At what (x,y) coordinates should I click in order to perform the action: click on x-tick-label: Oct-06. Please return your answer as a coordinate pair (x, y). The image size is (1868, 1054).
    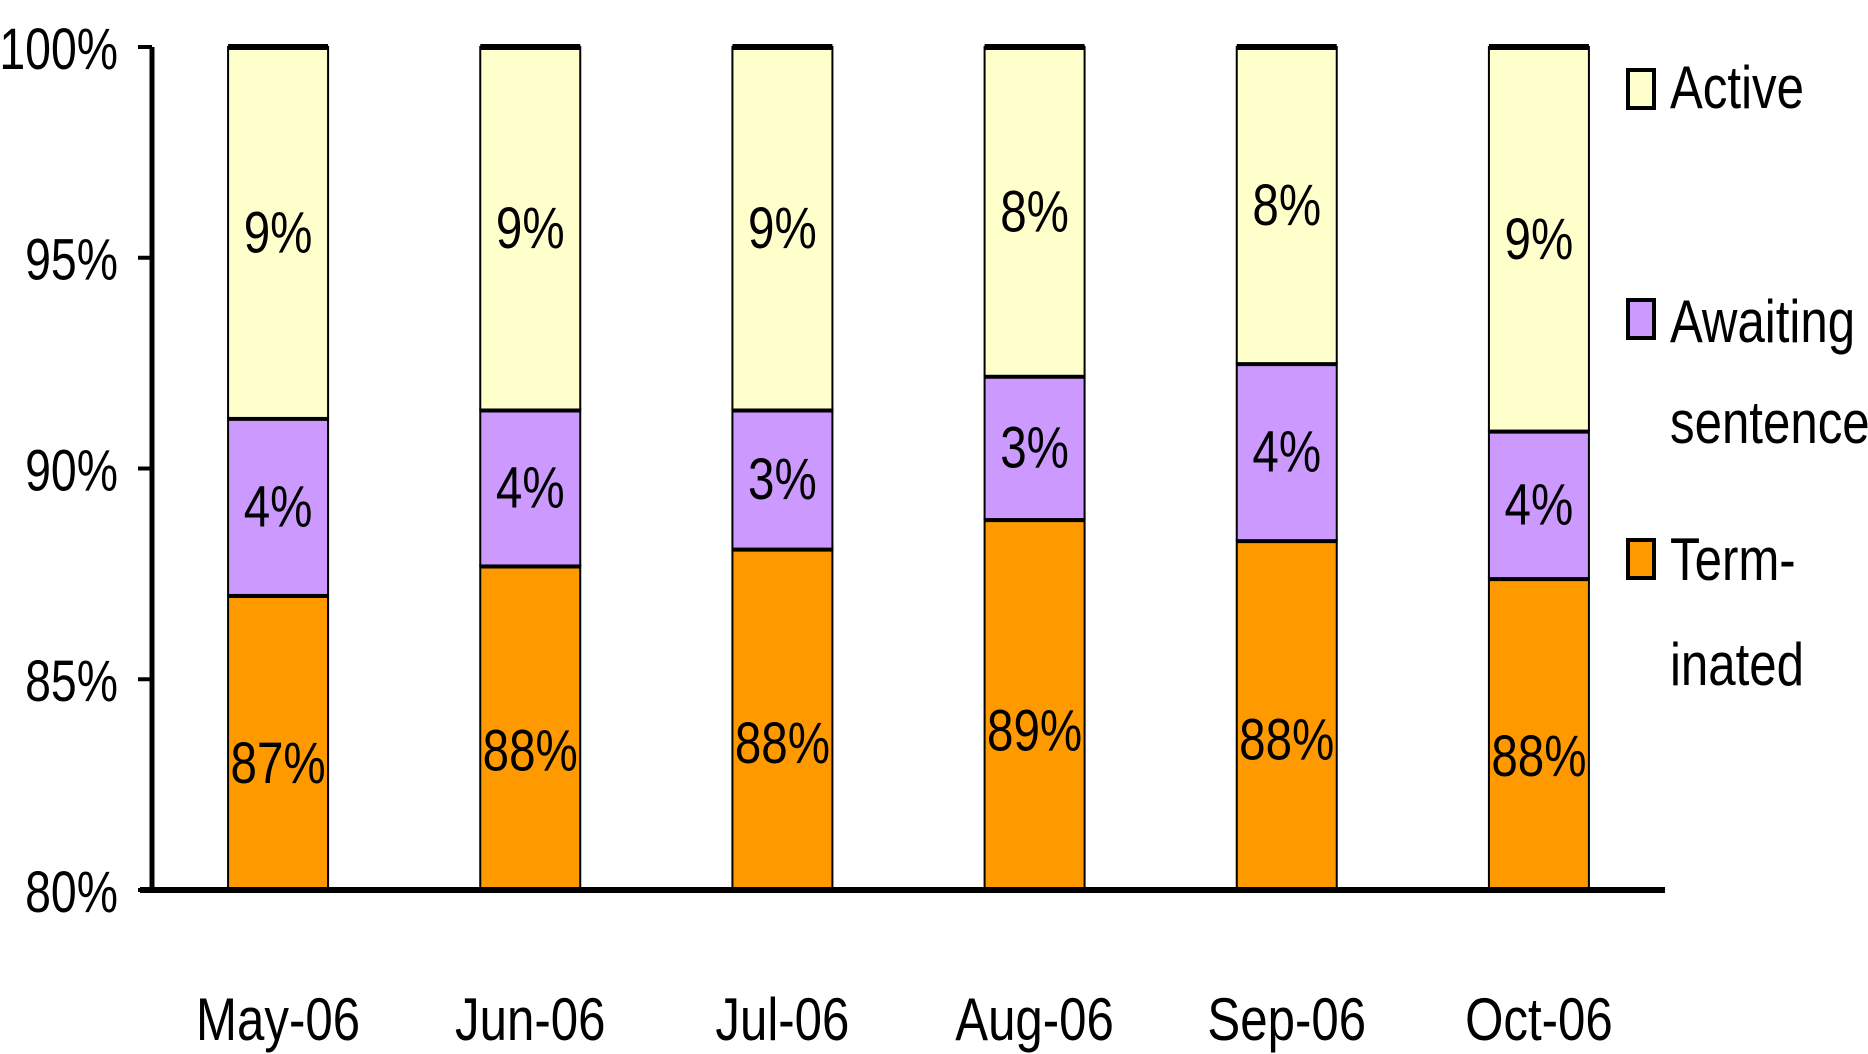
    Looking at the image, I should click on (1539, 1019).